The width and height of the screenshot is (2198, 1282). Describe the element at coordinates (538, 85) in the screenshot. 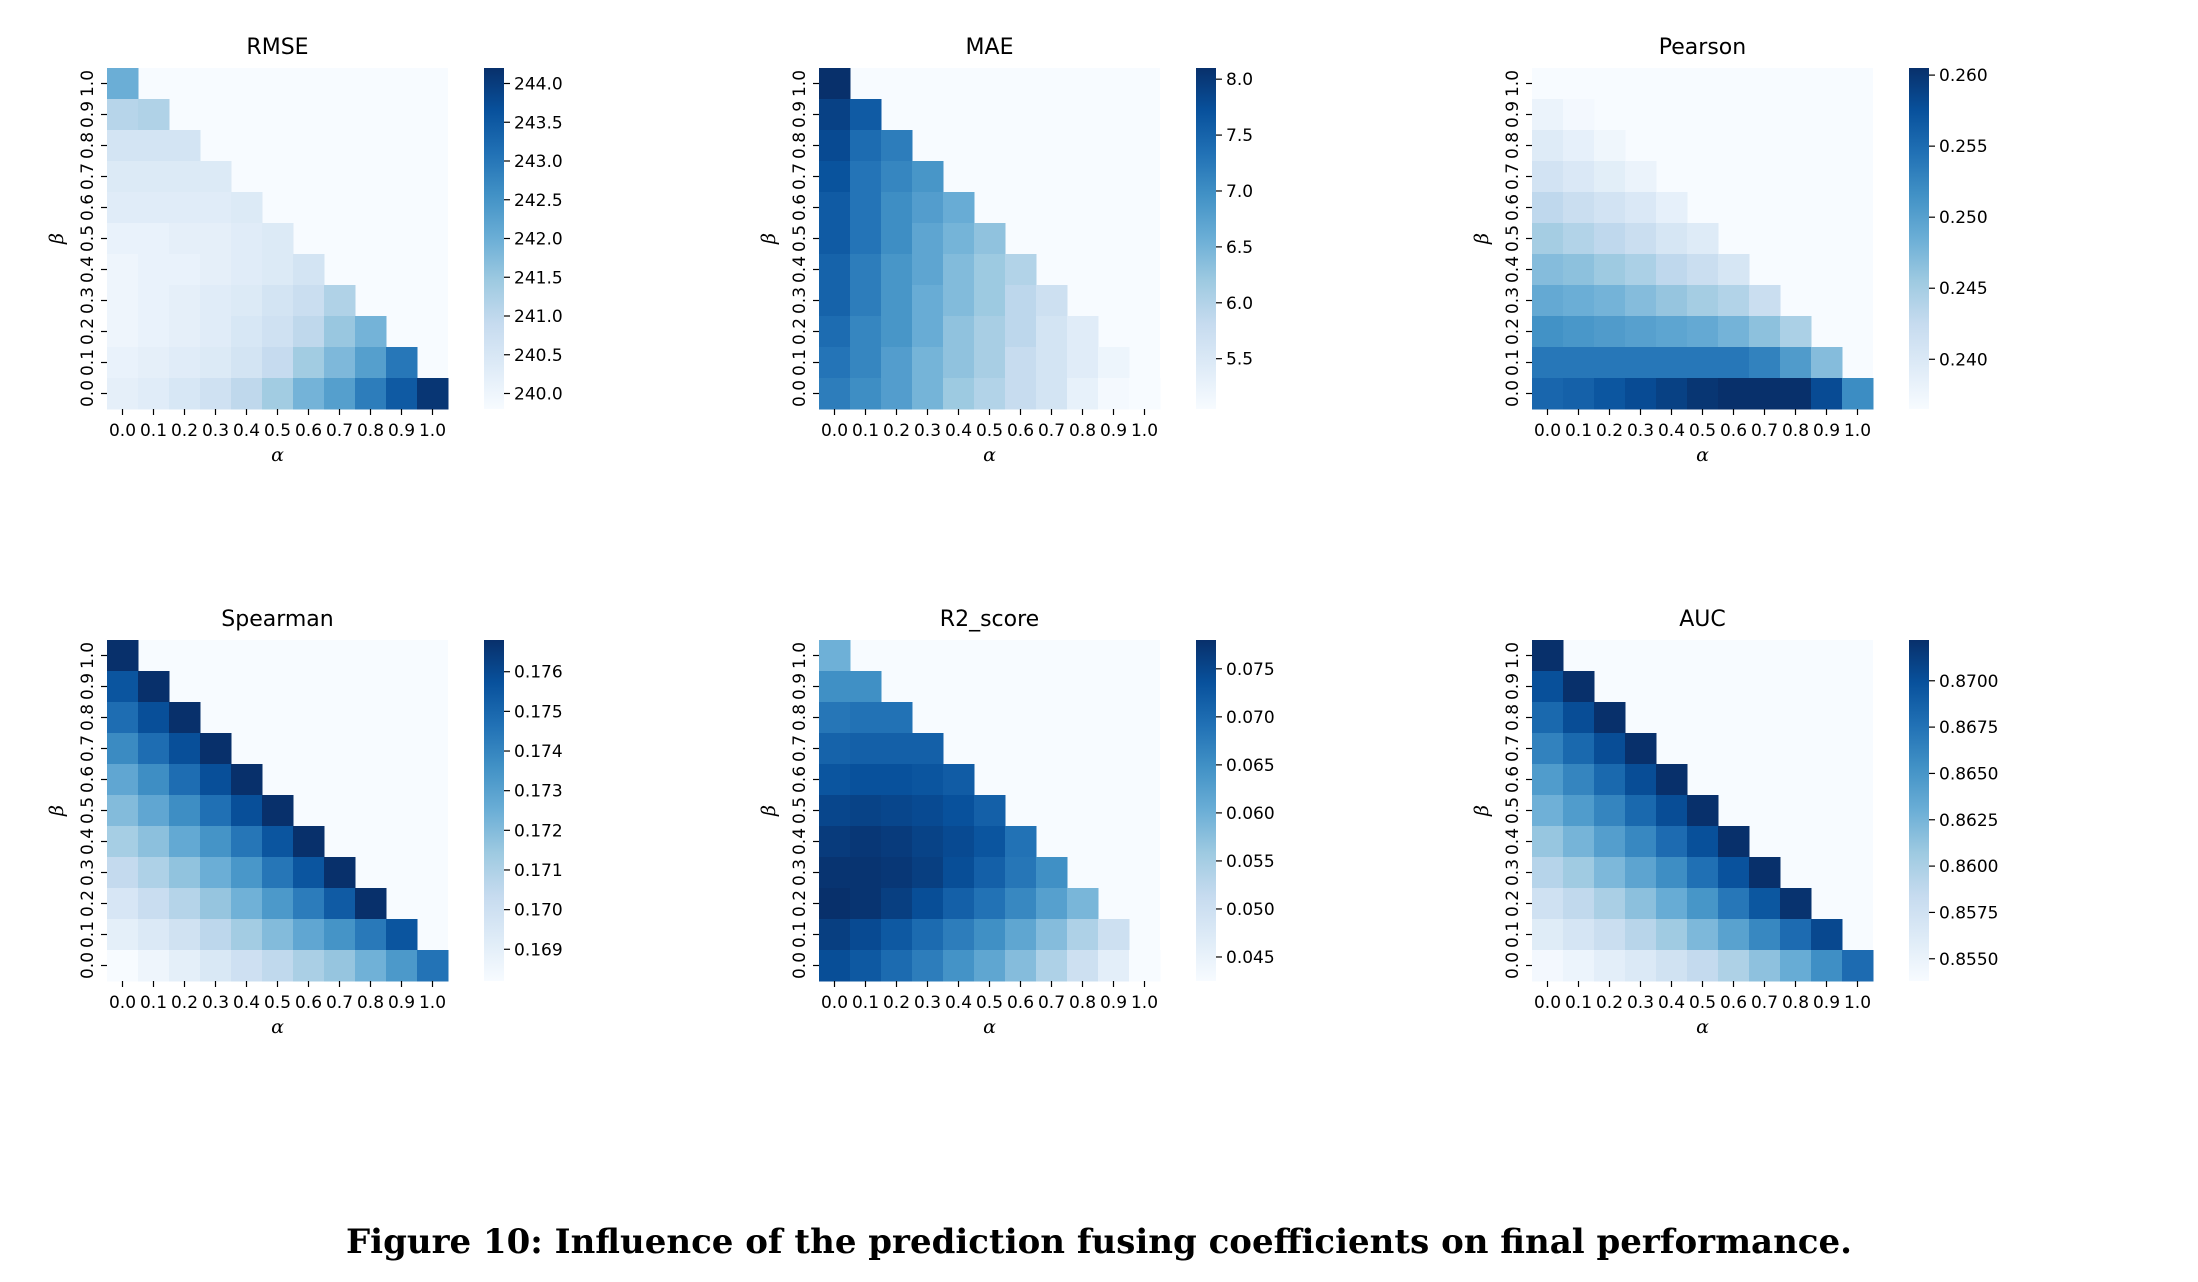

I see `colorbar-tick-label: 244.0` at that location.